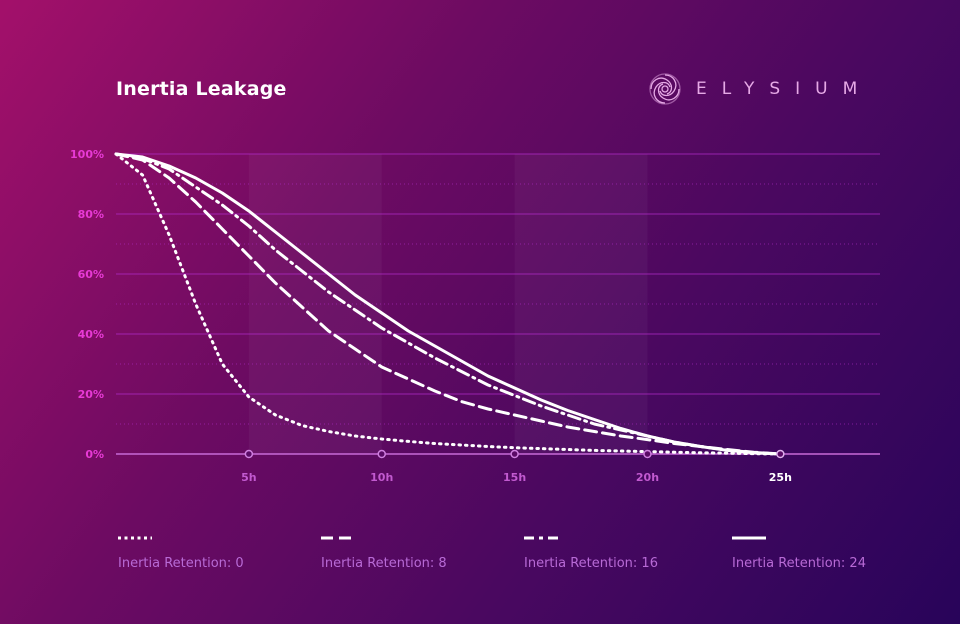 The height and width of the screenshot is (624, 960). I want to click on legend-label: Inertia Retention: 16, so click(591, 563).